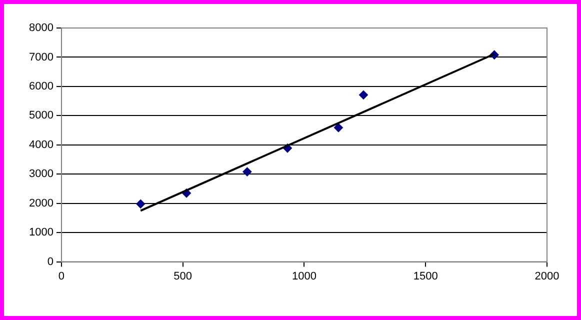 This screenshot has height=320, width=581. Describe the element at coordinates (547, 276) in the screenshot. I see `x-tick-label: 2000` at that location.